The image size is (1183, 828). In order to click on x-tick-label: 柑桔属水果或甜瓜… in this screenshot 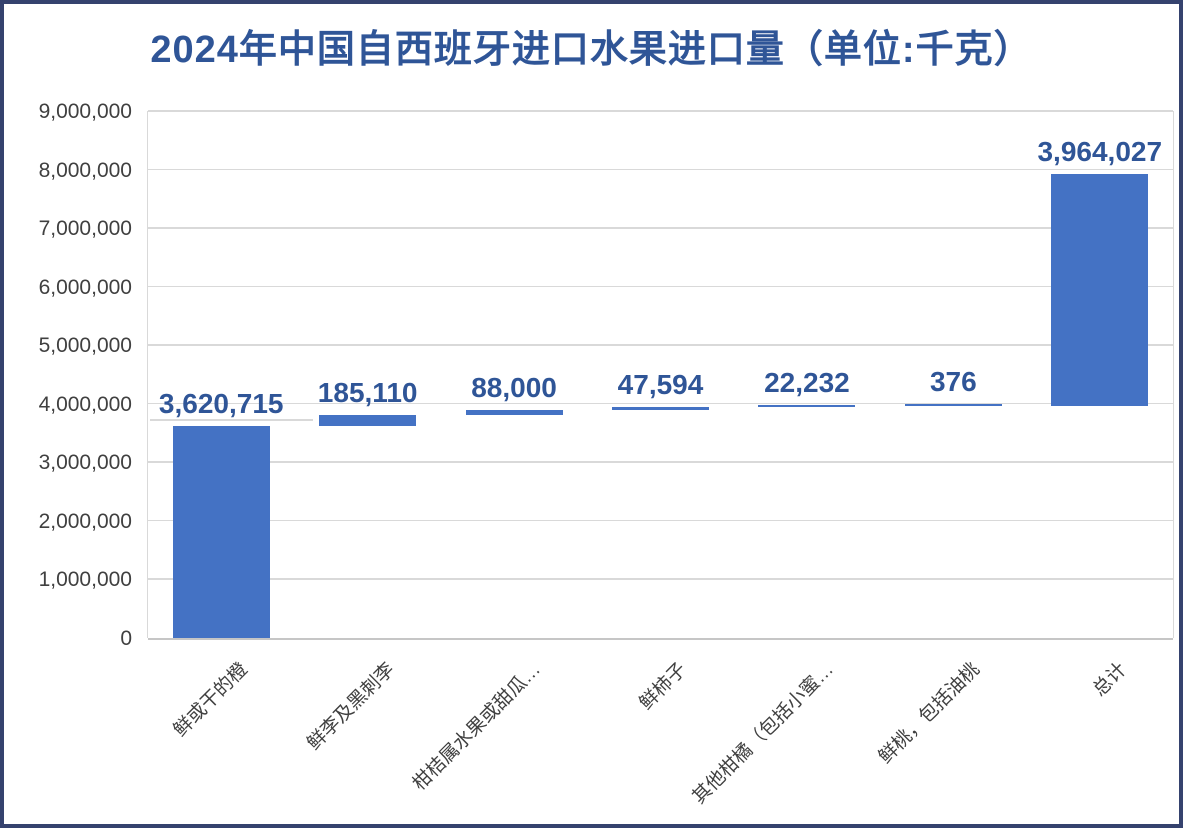, I will do `click(477, 727)`.